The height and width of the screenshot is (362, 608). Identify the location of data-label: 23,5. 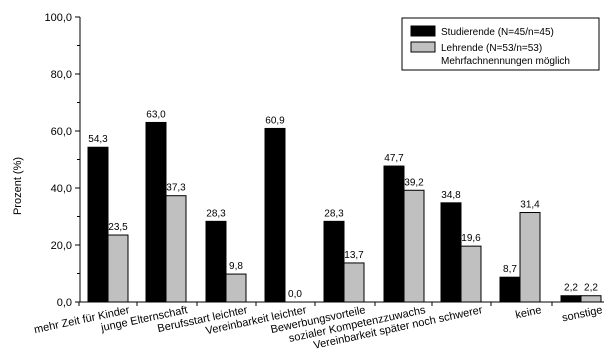
(118, 227).